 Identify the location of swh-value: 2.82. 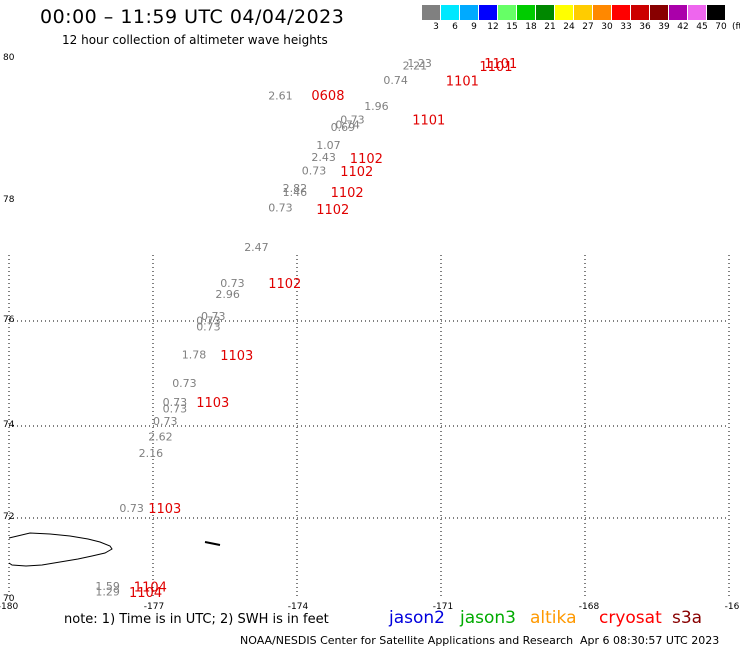
(295, 188).